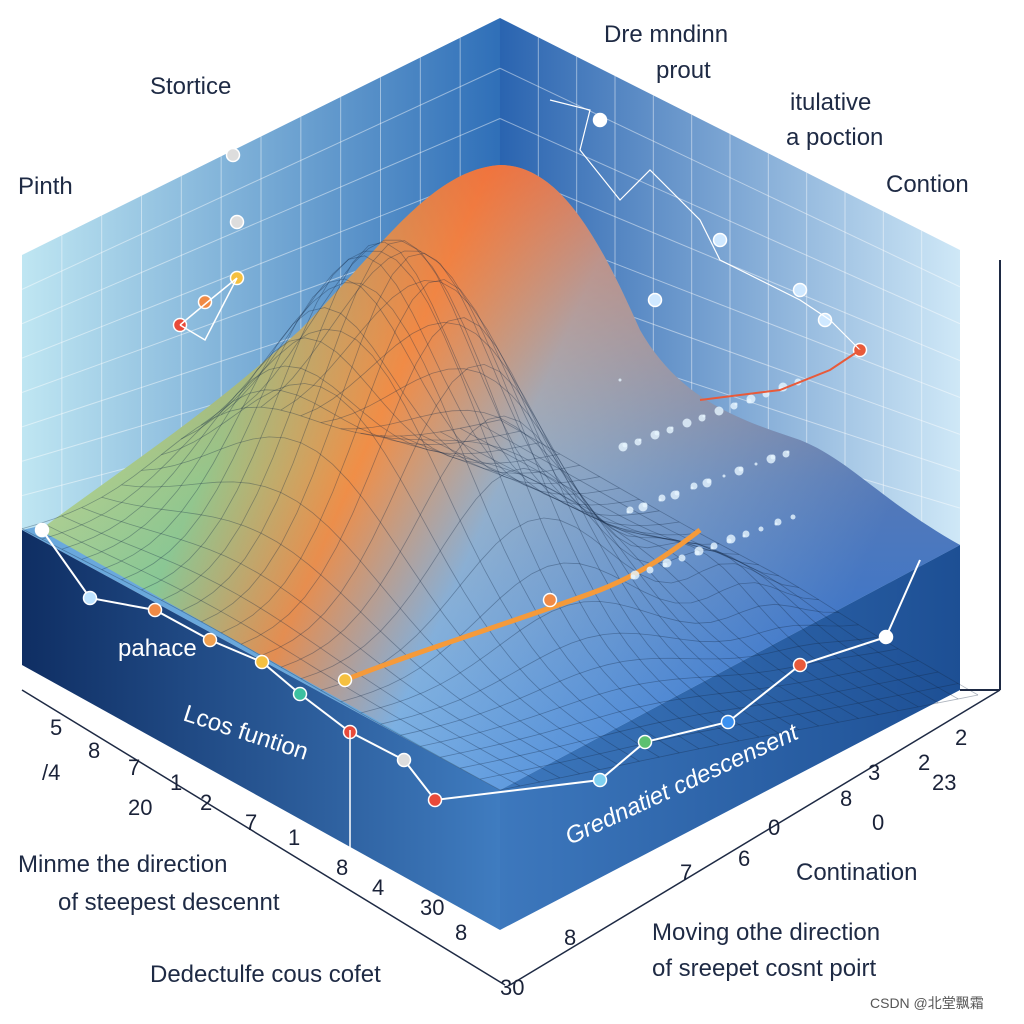 This screenshot has height=1024, width=1024. I want to click on label: Dedectulfe cous cofet, so click(265, 974).